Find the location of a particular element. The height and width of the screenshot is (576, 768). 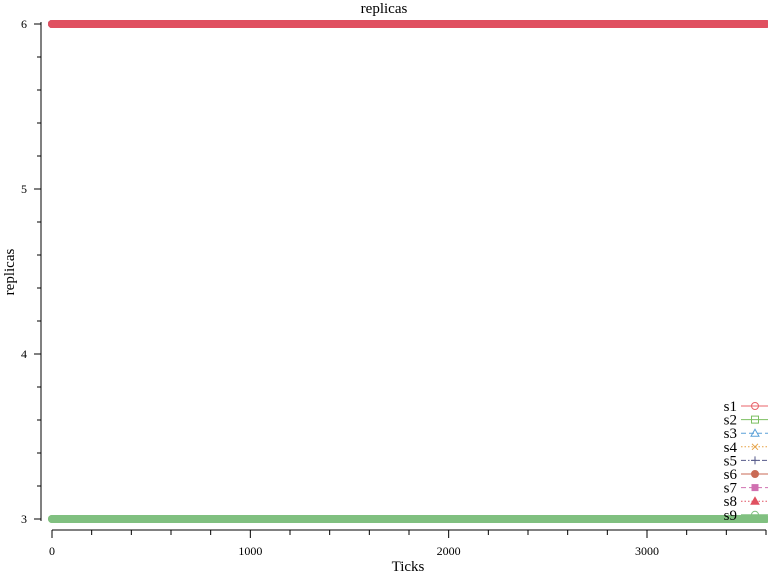

legend-label: s9 is located at coordinates (730, 516).